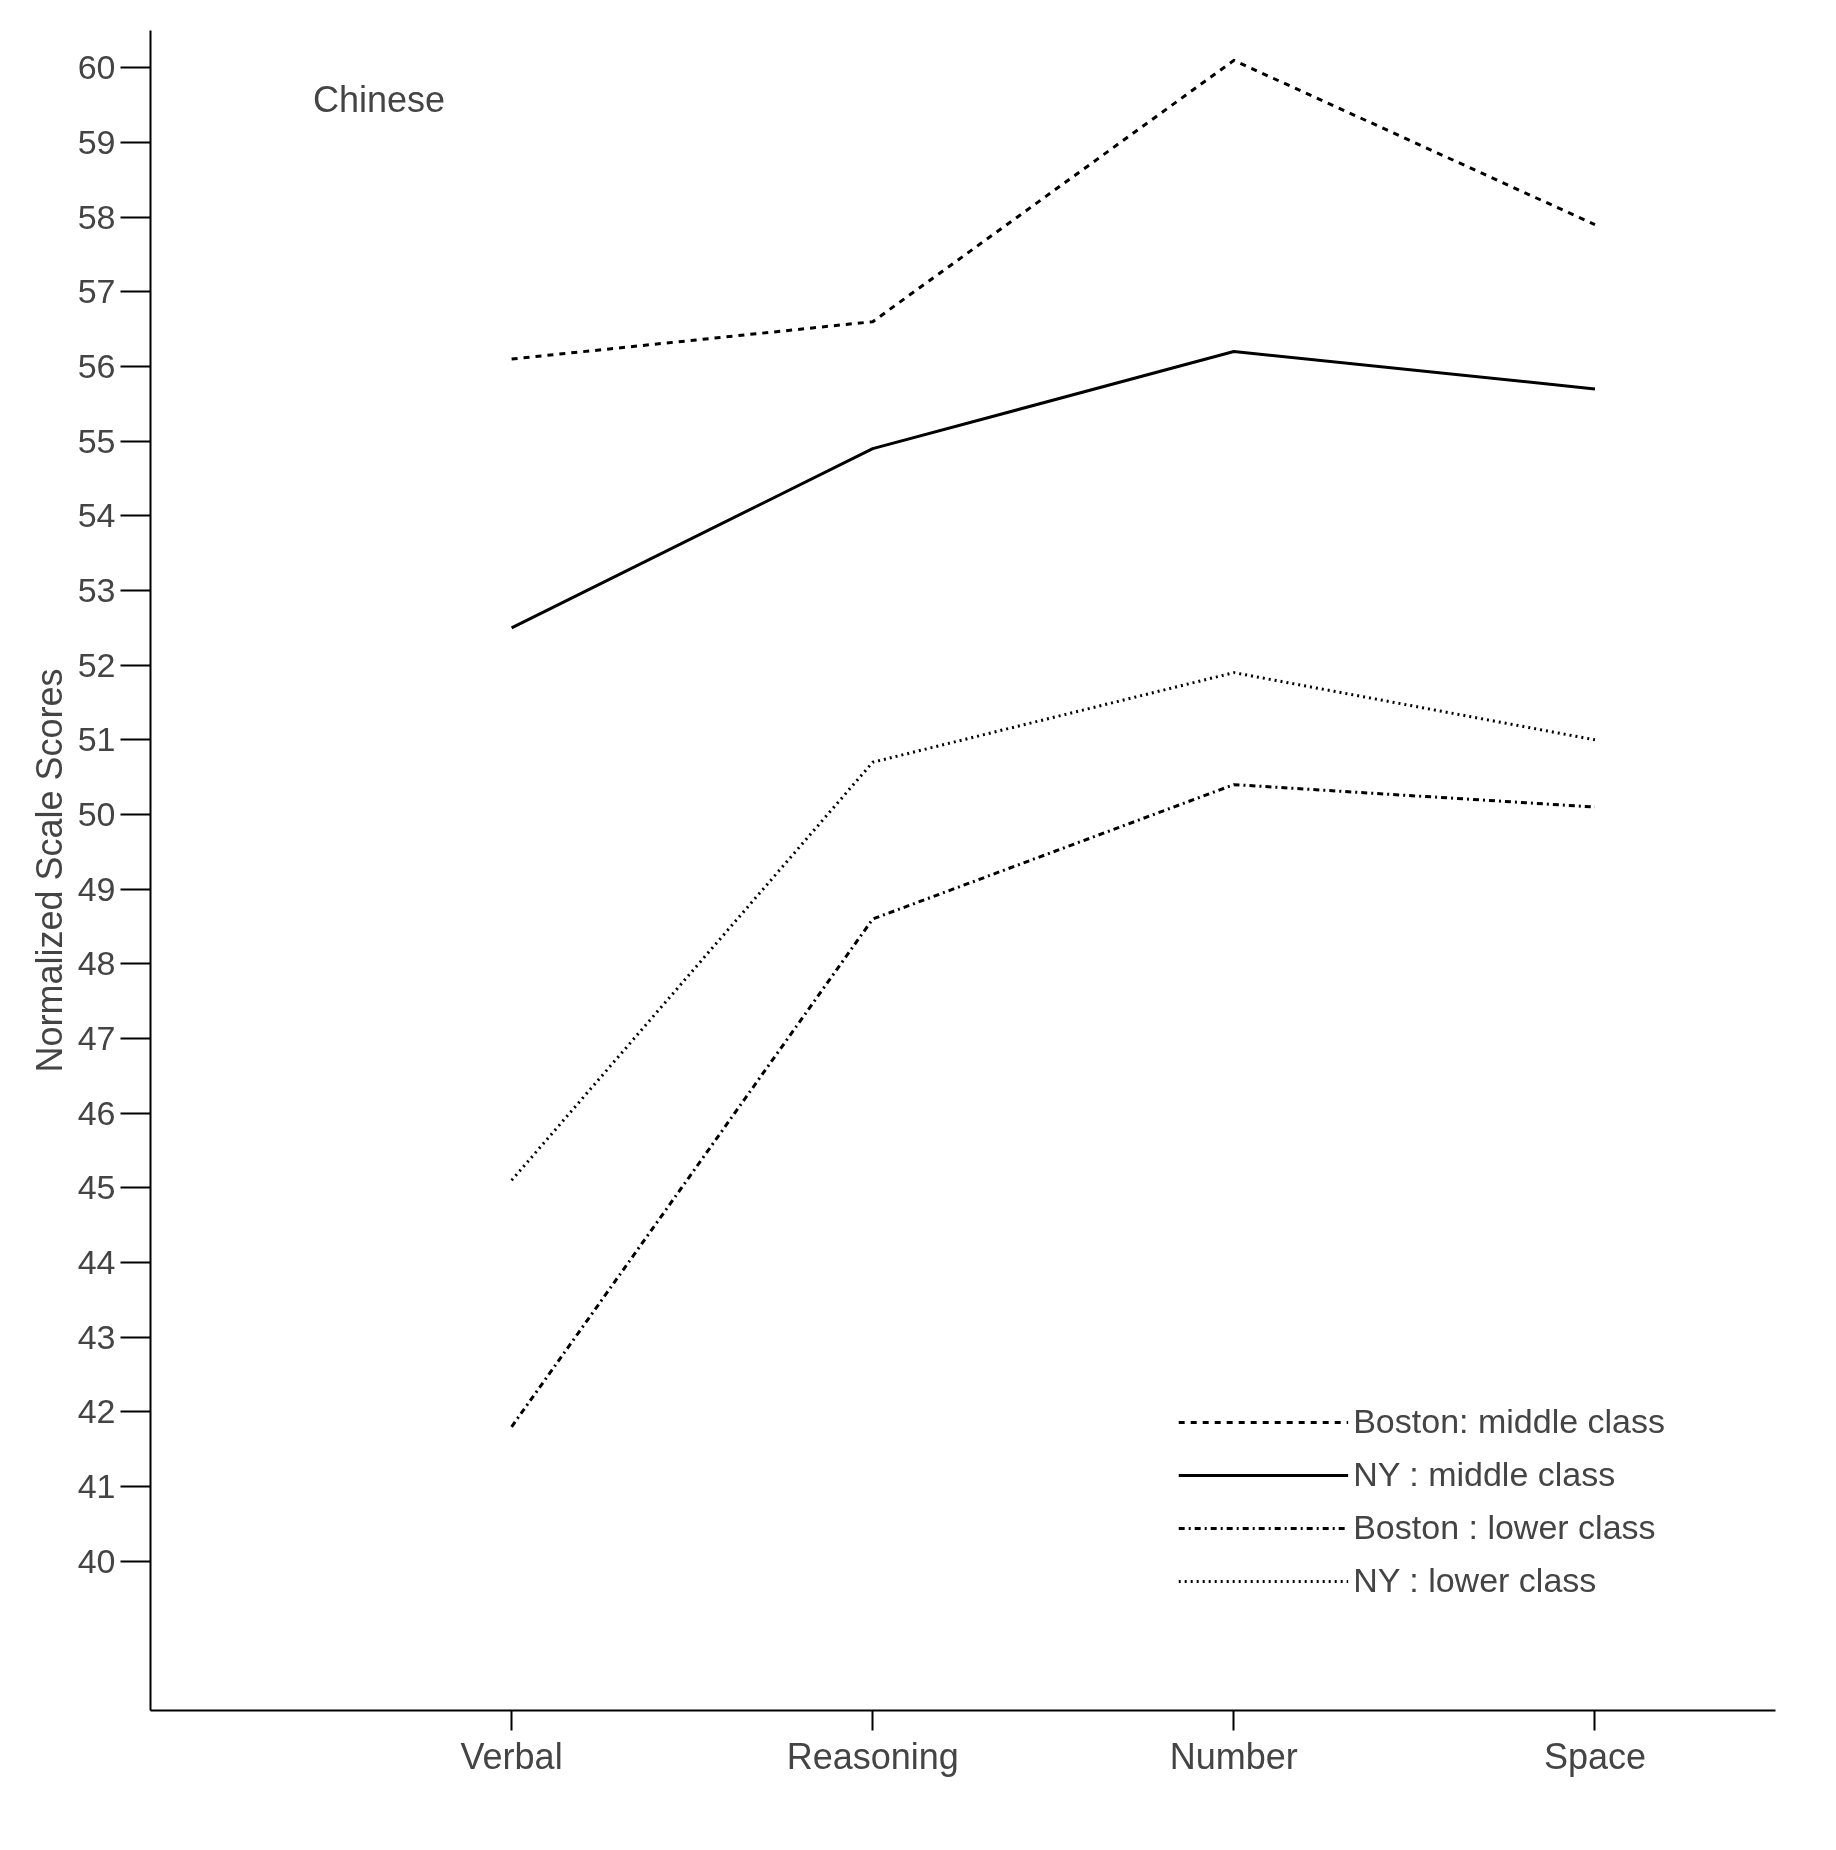 This screenshot has height=1850, width=1836. What do you see at coordinates (511, 1756) in the screenshot?
I see `x-tick-label: Verbal` at bounding box center [511, 1756].